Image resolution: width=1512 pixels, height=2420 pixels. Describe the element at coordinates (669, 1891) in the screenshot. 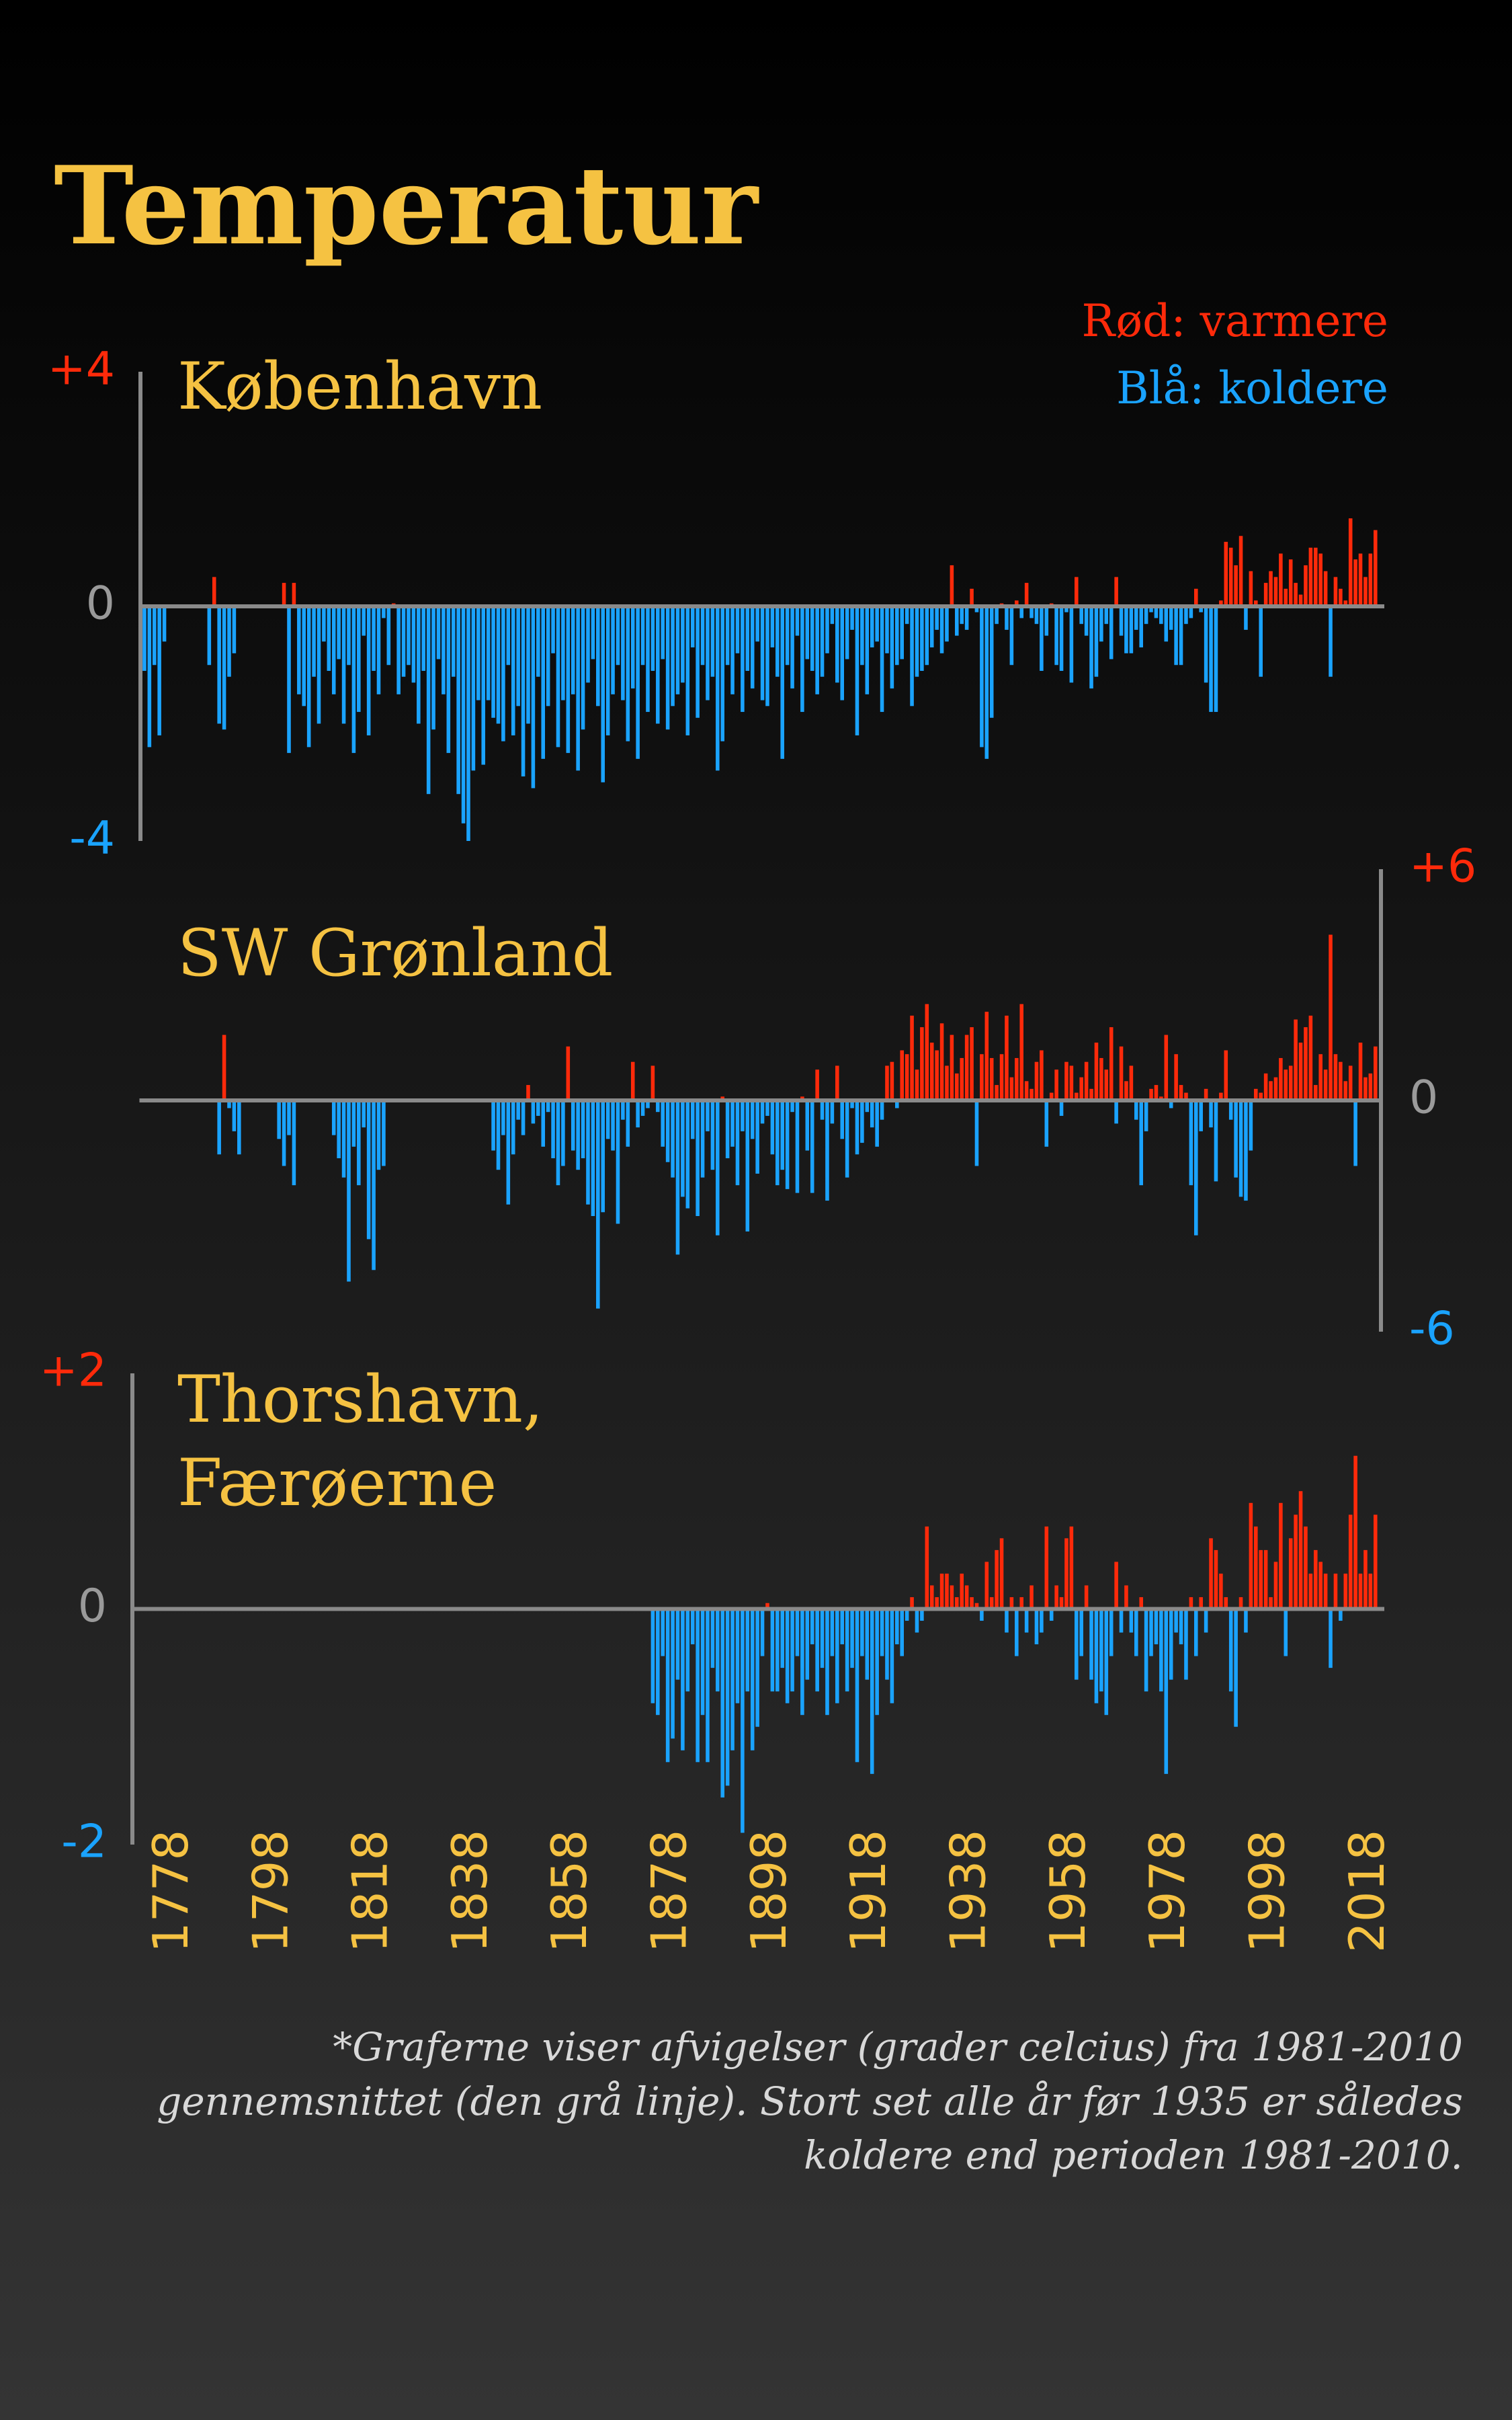

I see `x-tick-label: 1878` at that location.